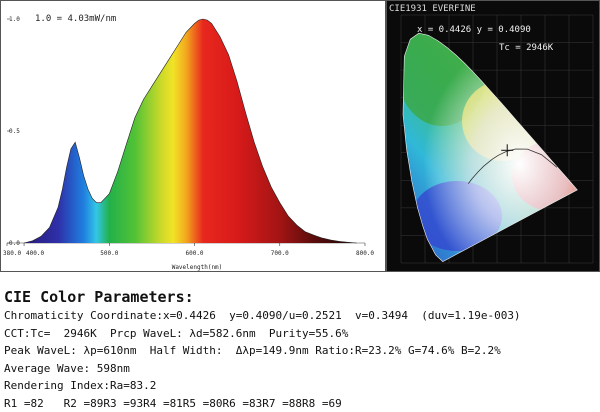 The height and width of the screenshot is (412, 600). I want to click on spectrum-x-tick-label: 380.0, so click(12, 253).